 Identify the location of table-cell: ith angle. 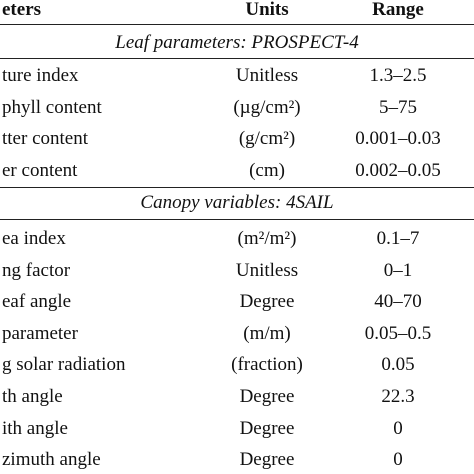
(35, 428).